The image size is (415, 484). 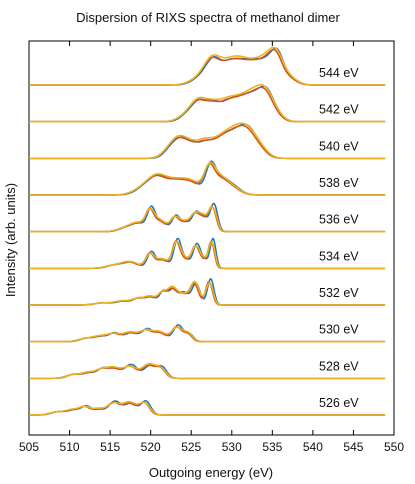 I want to click on spectrum-530-ev, so click(x=207, y=333).